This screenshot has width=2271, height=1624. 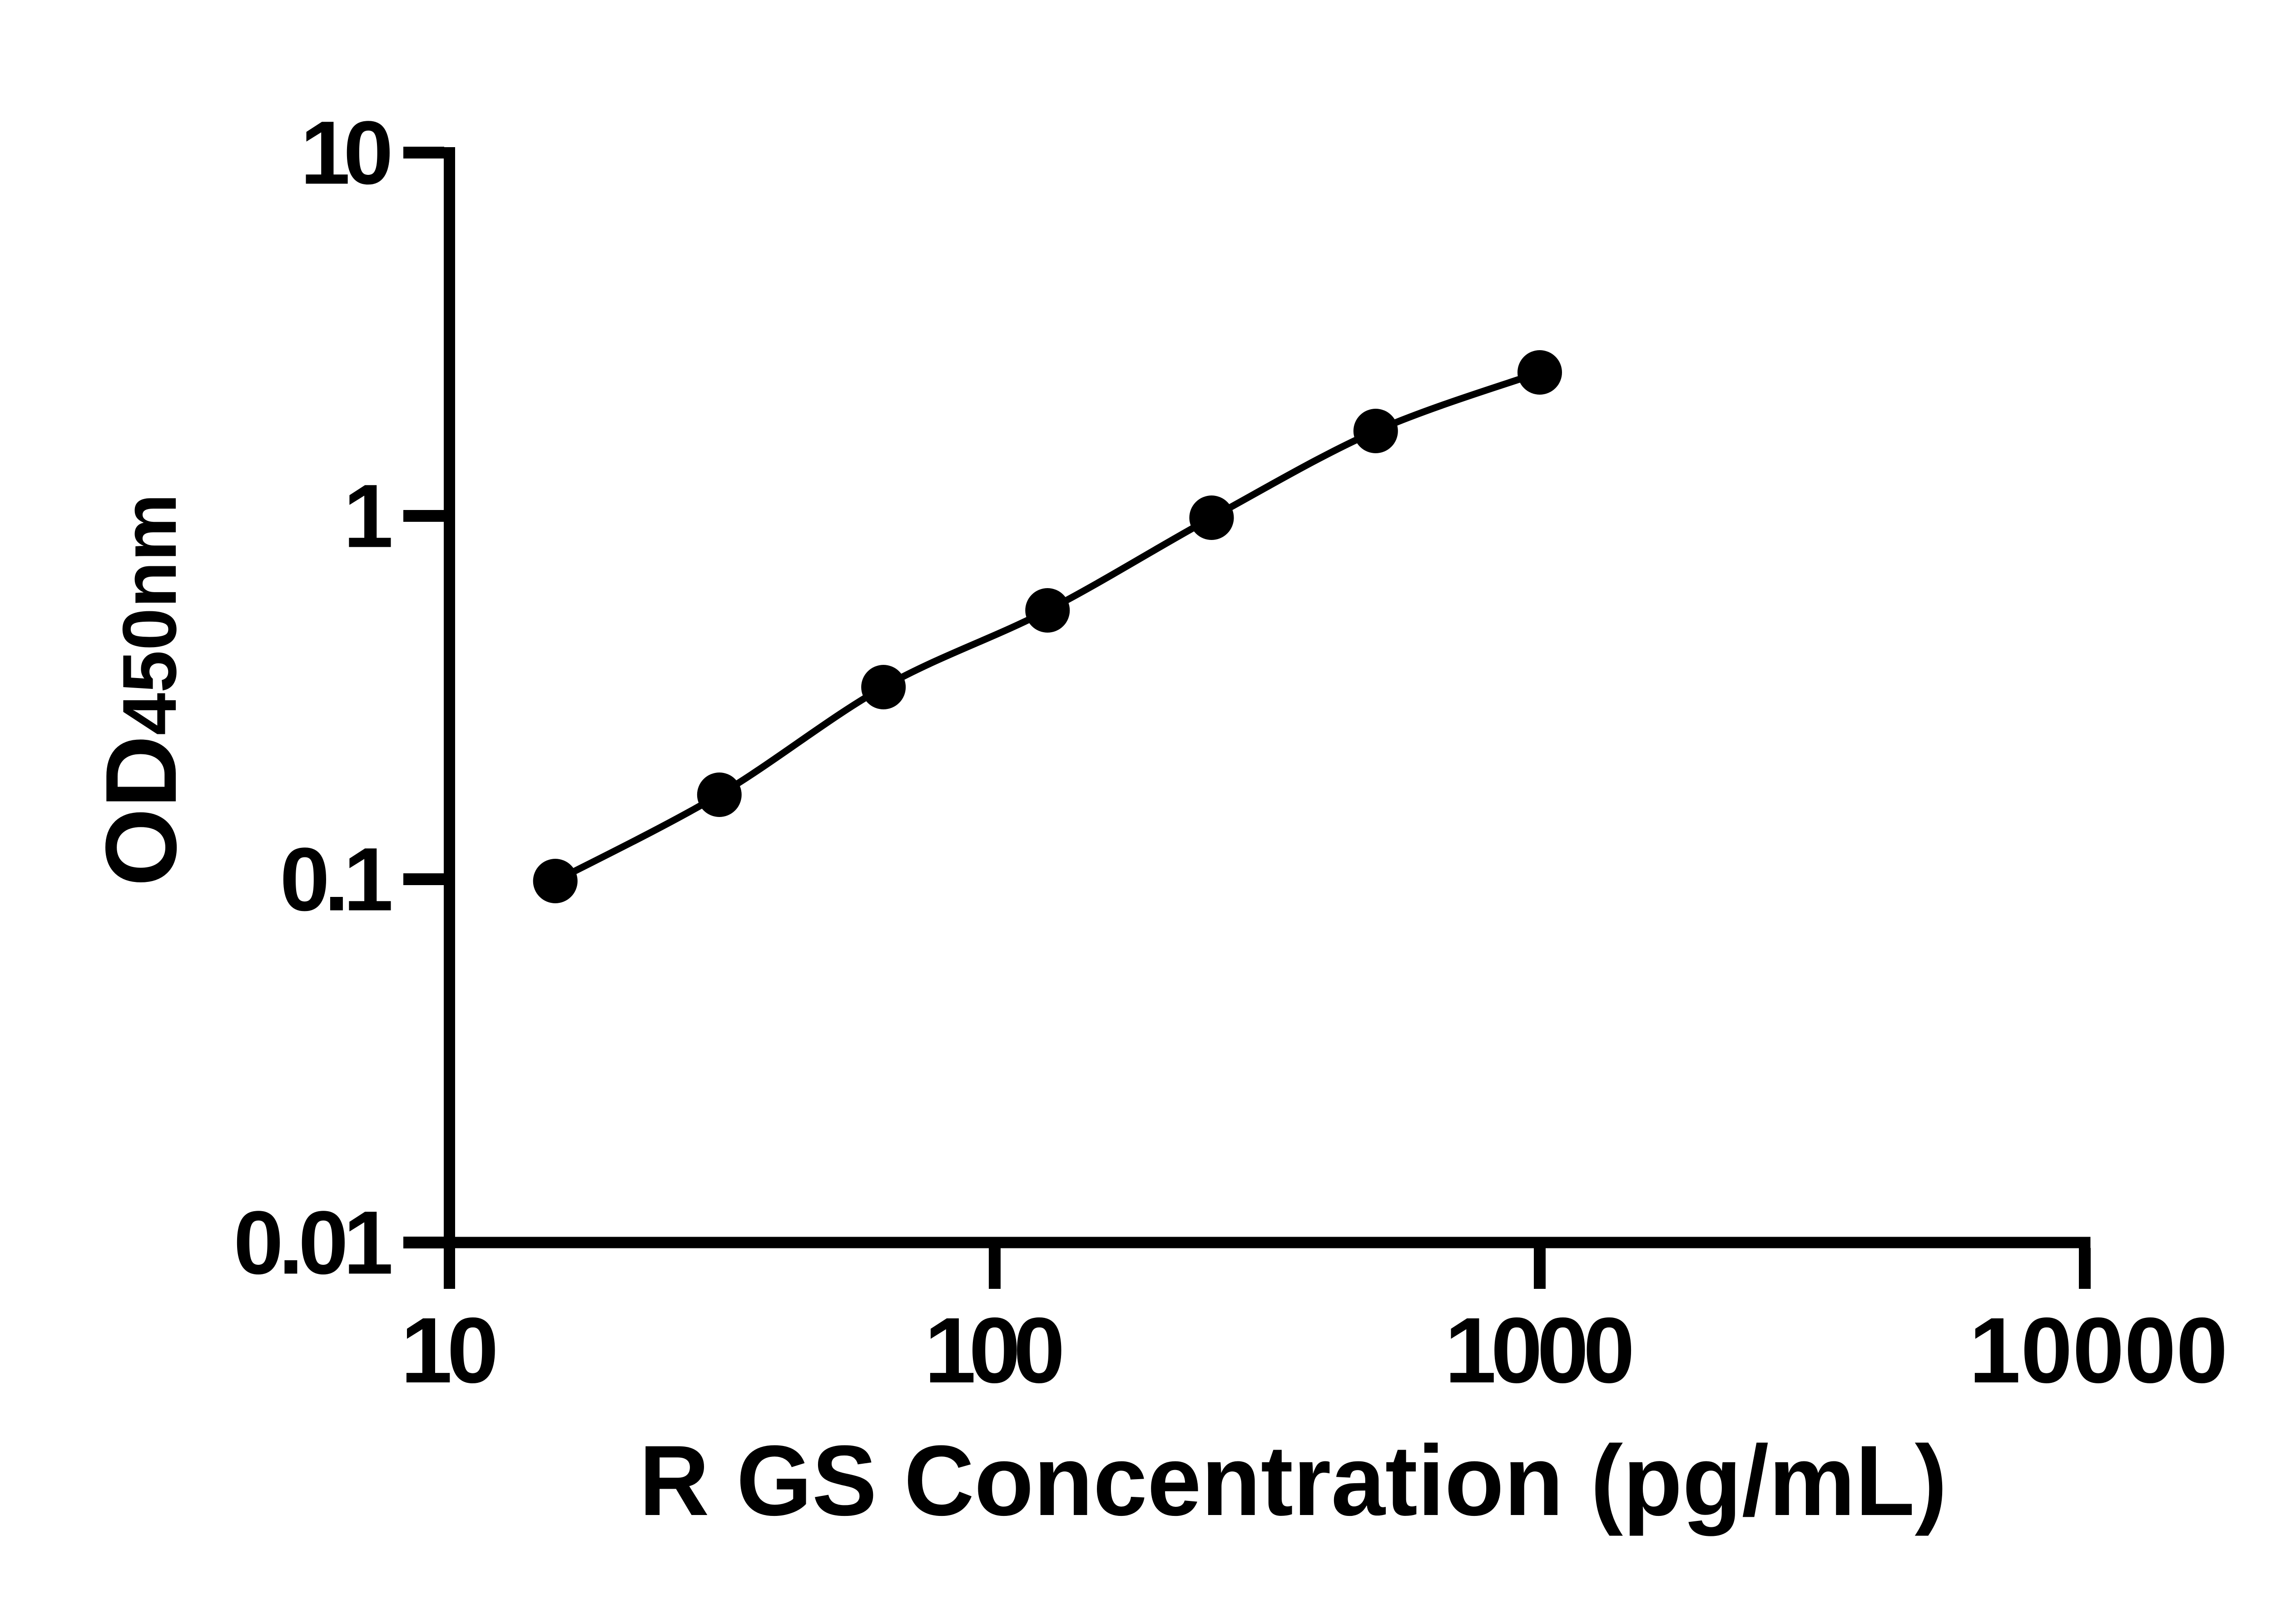 What do you see at coordinates (2098, 1350) in the screenshot?
I see `svg-text: 10000` at bounding box center [2098, 1350].